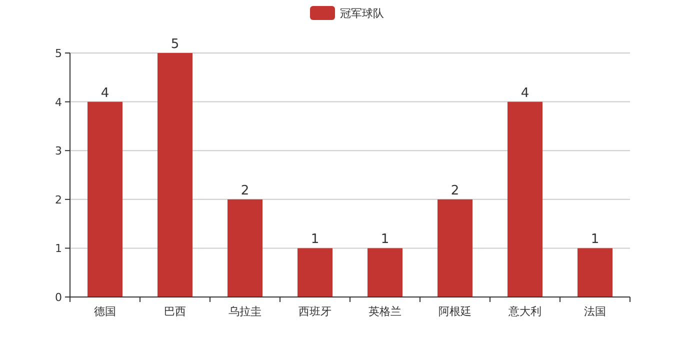 This screenshot has width=700, height=350. Describe the element at coordinates (58, 151) in the screenshot. I see `y-tick-label: 3` at that location.